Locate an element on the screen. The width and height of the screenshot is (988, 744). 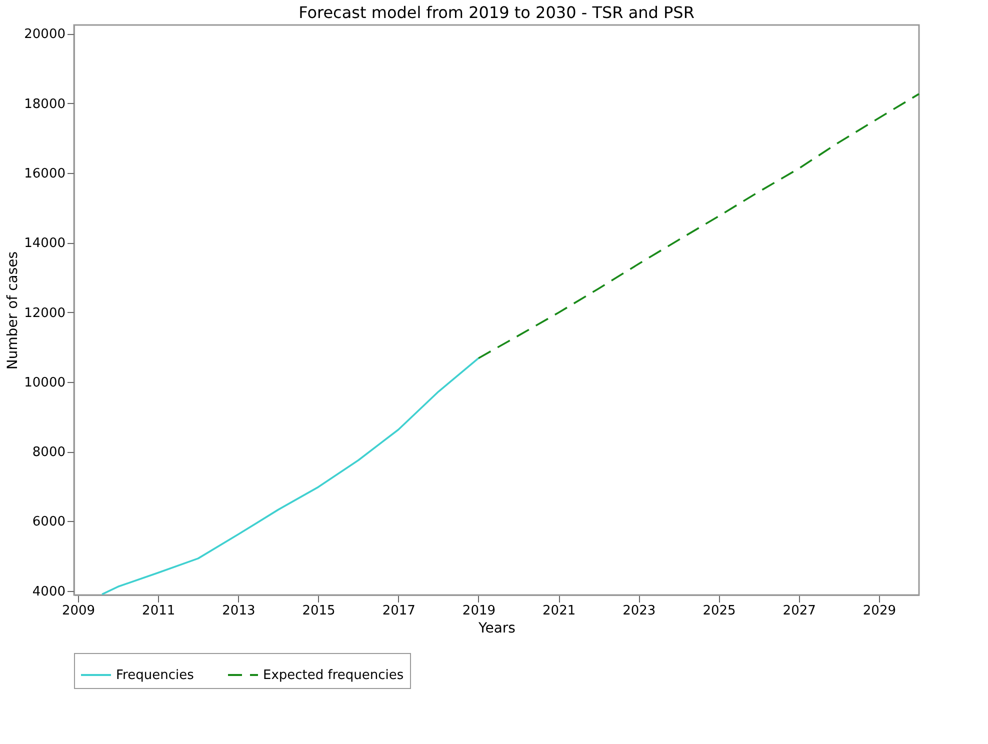
y-tick-label: 20000 is located at coordinates (45, 34).